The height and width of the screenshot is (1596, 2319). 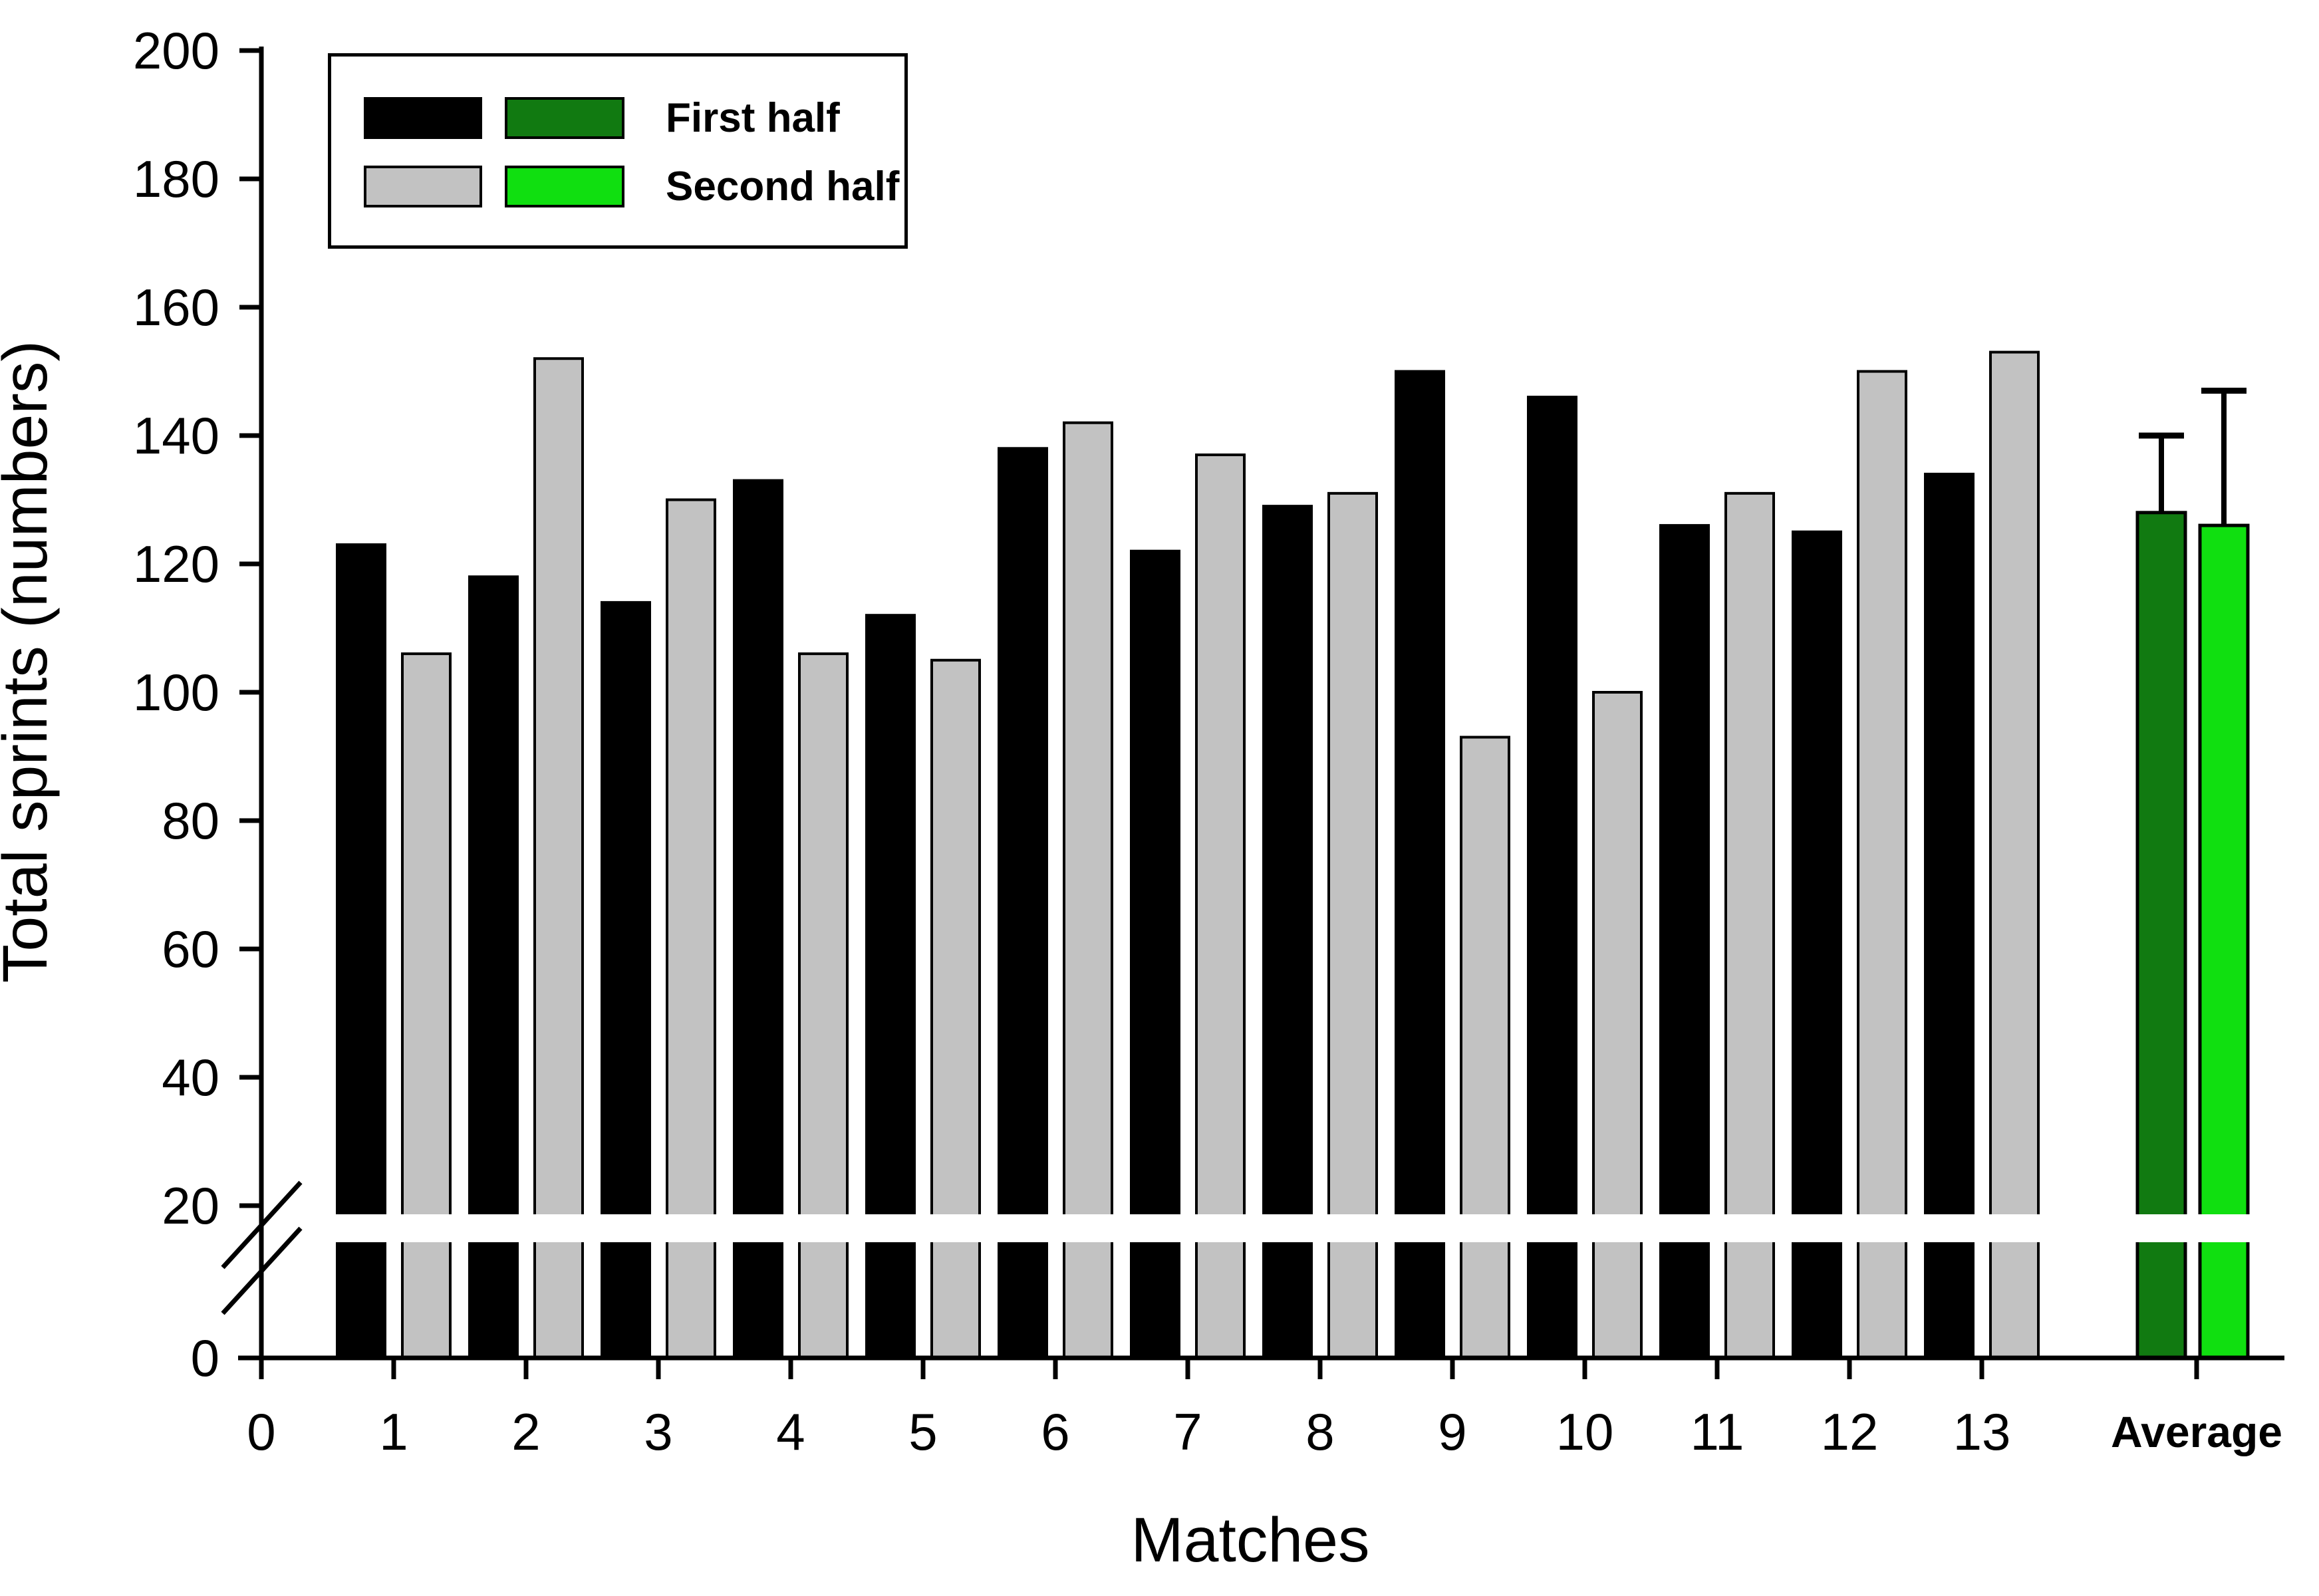 What do you see at coordinates (1982, 1431) in the screenshot?
I see `x-tick-label-13: 13` at bounding box center [1982, 1431].